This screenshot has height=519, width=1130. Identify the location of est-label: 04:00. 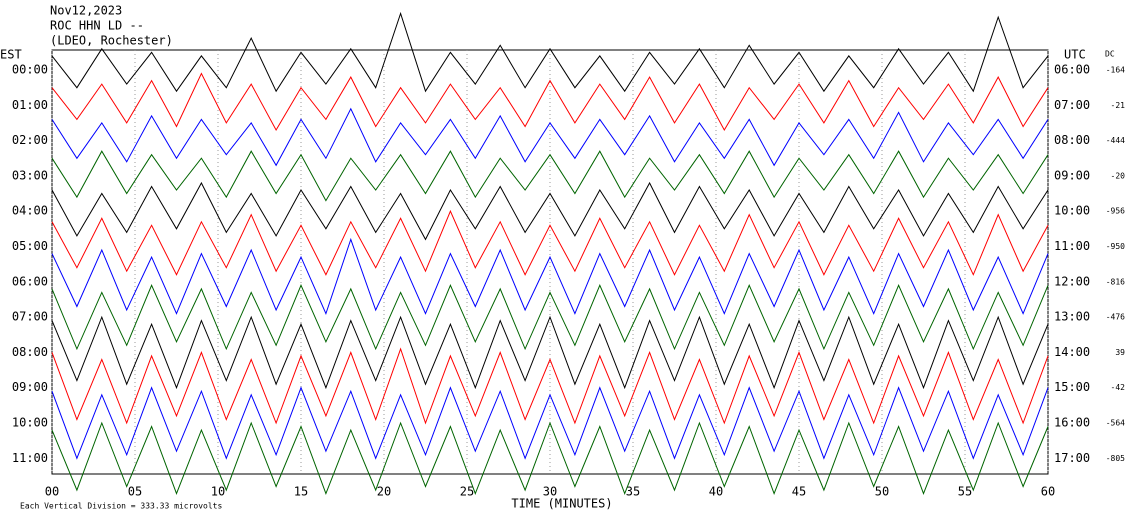
(30, 211).